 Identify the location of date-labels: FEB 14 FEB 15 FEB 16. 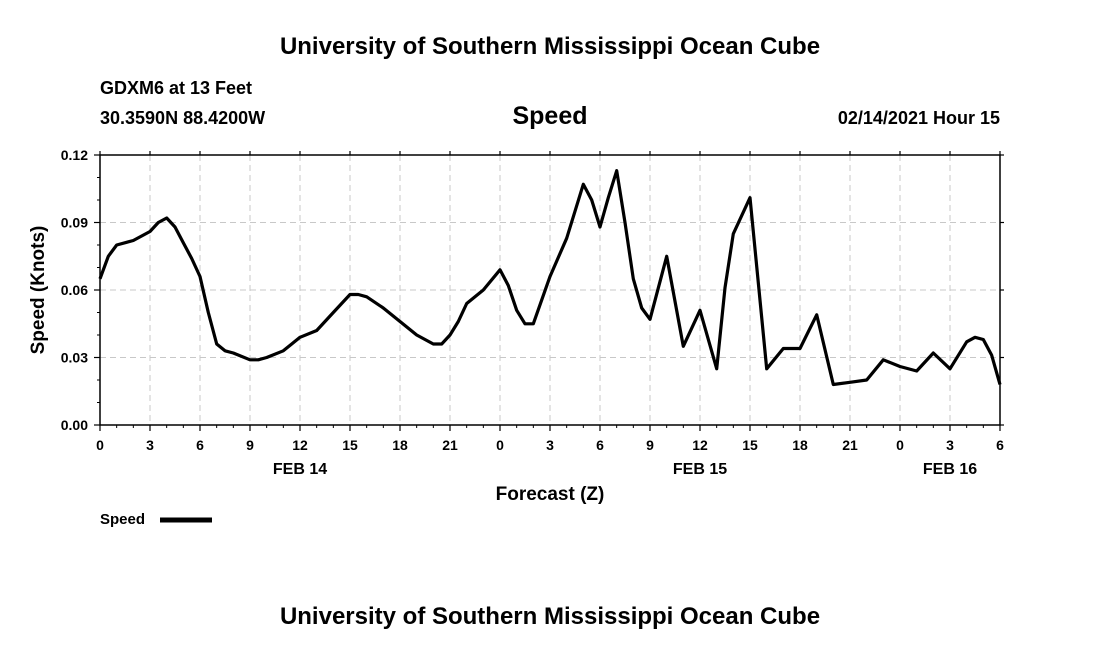
(625, 469).